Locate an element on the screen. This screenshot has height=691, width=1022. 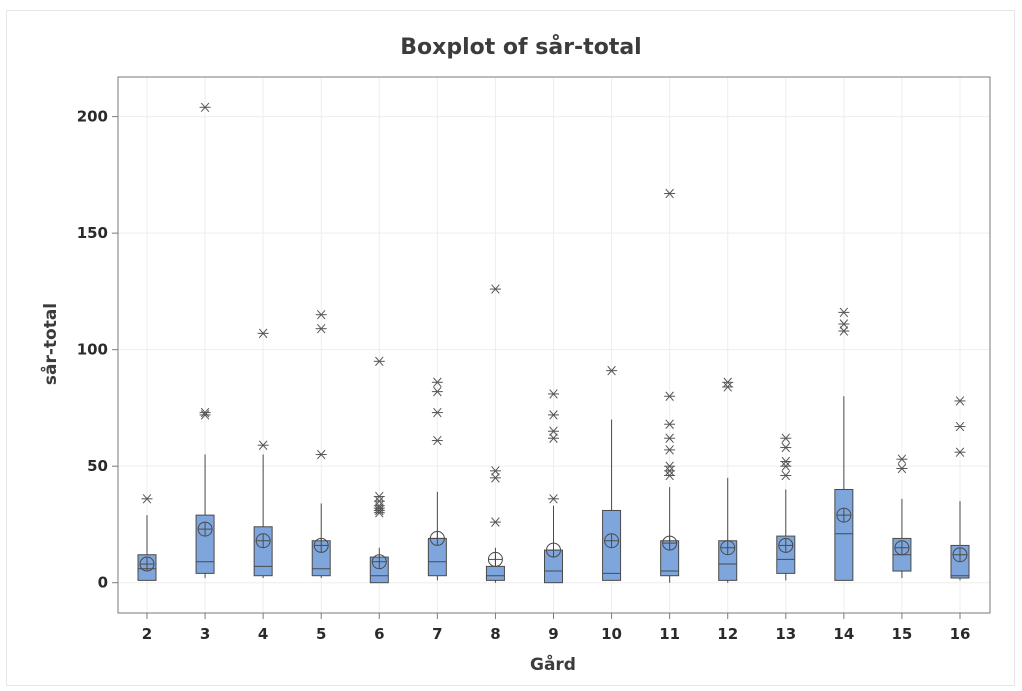
x-tick-label: 10 is located at coordinates (611, 634).